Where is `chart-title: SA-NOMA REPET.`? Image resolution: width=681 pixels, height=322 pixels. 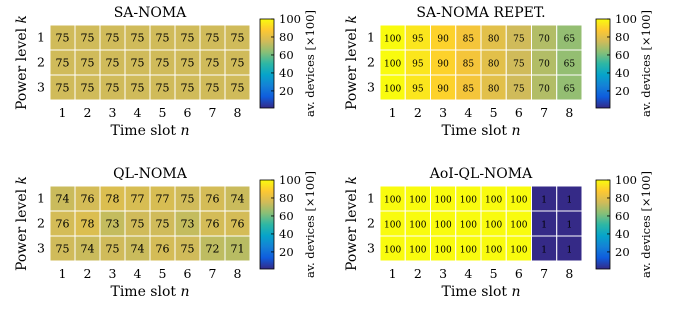
chart-title: SA-NOMA REPET. is located at coordinates (480, 13).